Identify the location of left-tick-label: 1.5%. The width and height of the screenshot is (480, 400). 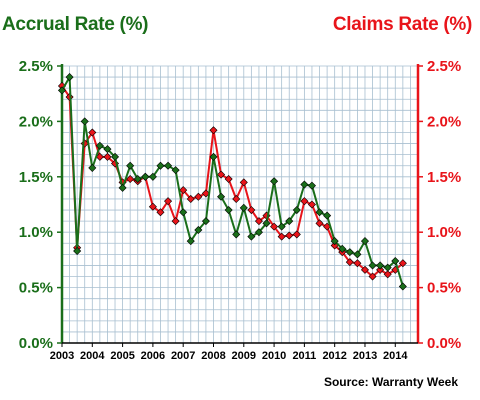
(36, 177).